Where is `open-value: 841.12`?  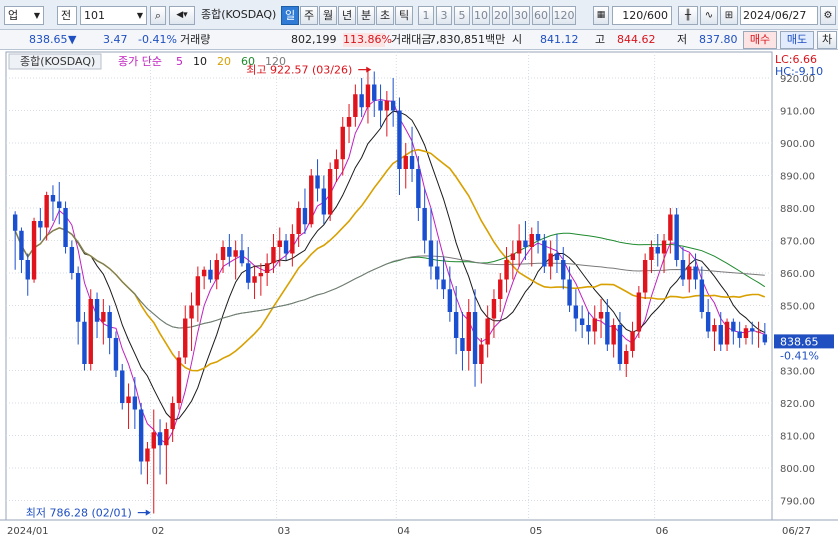
open-value: 841.12 is located at coordinates (559, 39).